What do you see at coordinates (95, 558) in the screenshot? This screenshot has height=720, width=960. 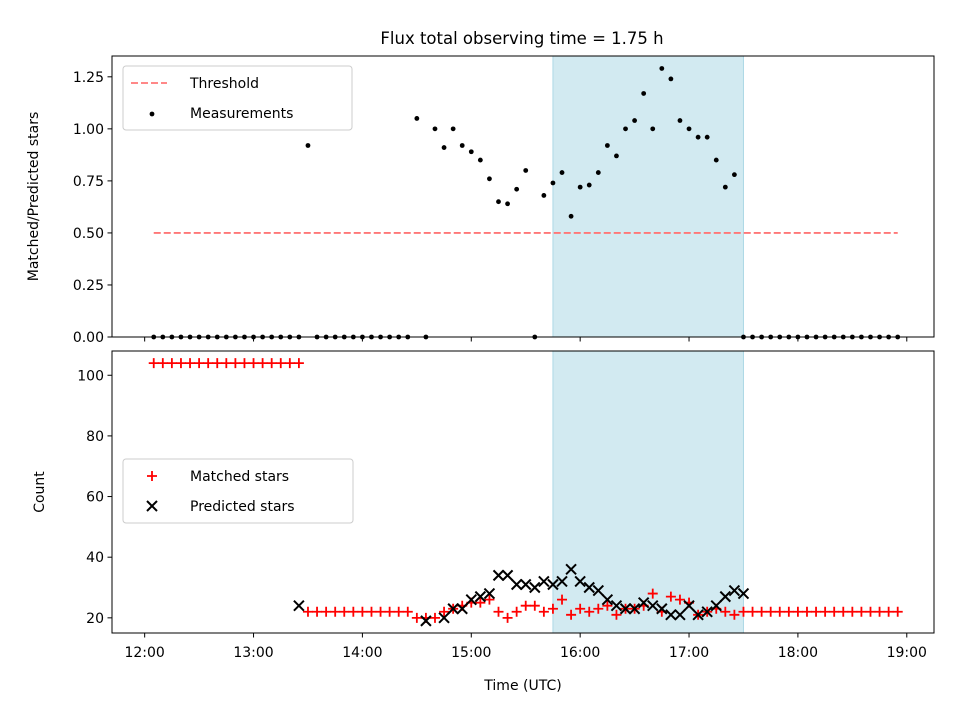 I see `y-tick-label: 40` at bounding box center [95, 558].